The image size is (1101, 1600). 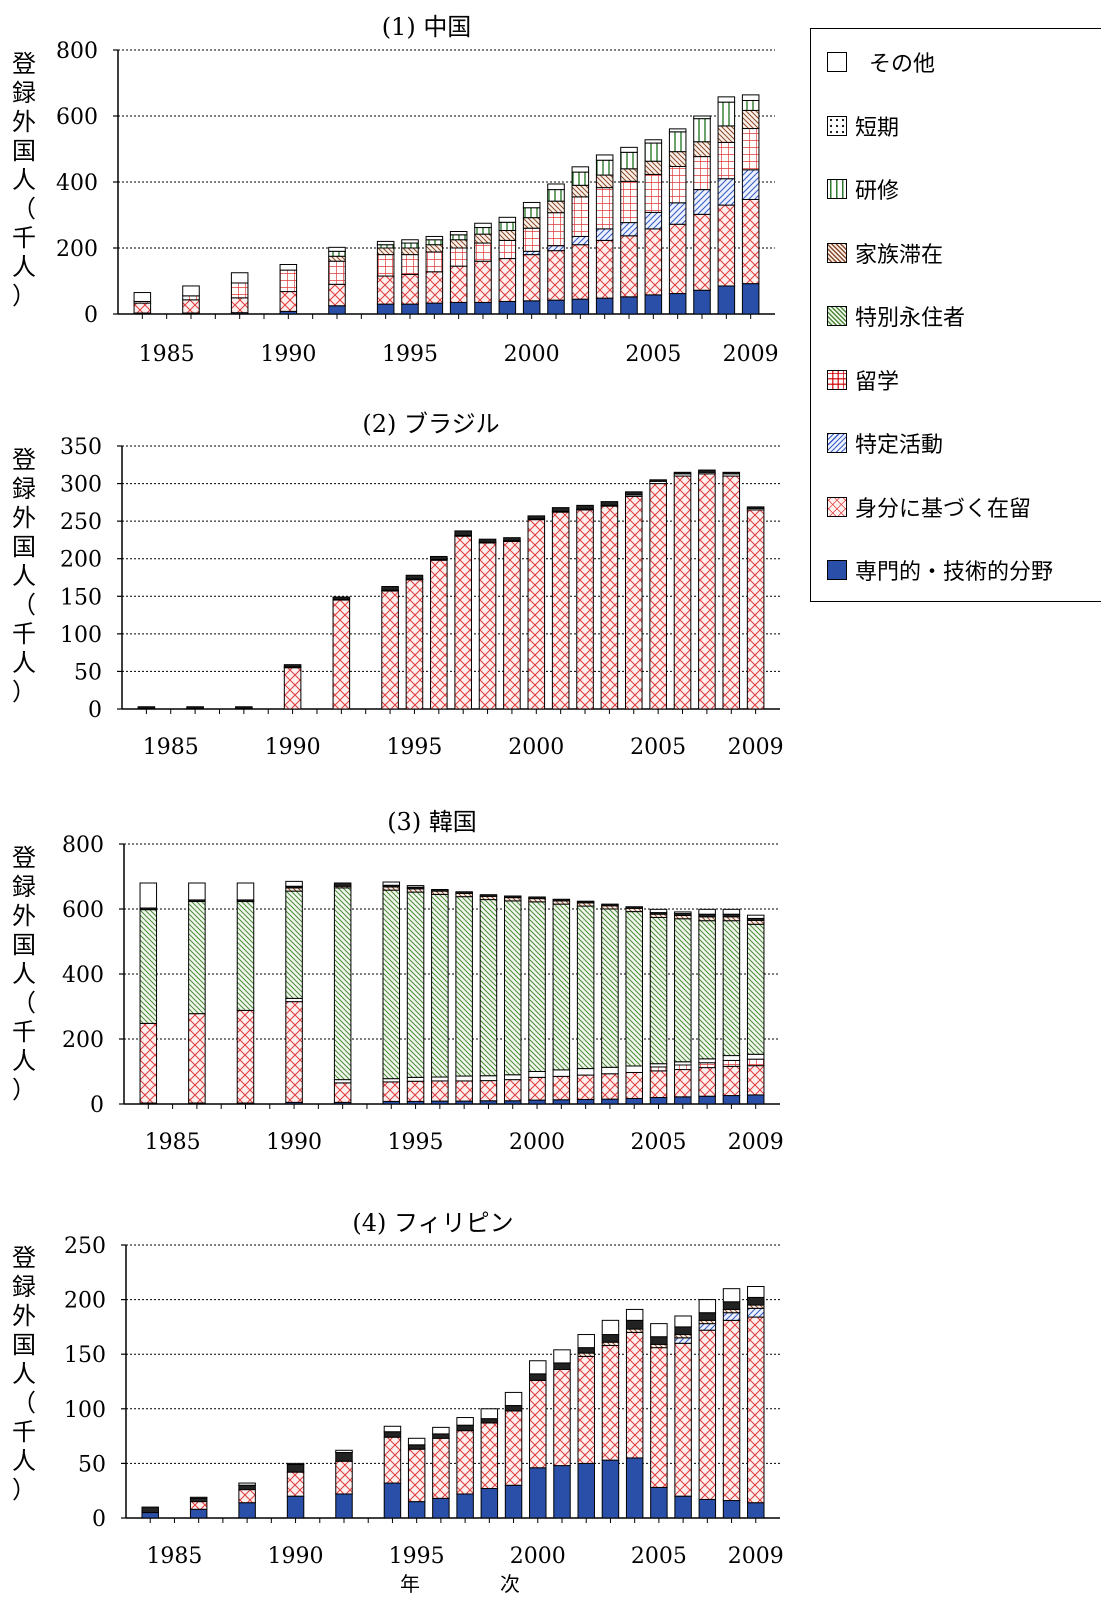 What do you see at coordinates (659, 1142) in the screenshot?
I see `x-tick-label: 2005` at bounding box center [659, 1142].